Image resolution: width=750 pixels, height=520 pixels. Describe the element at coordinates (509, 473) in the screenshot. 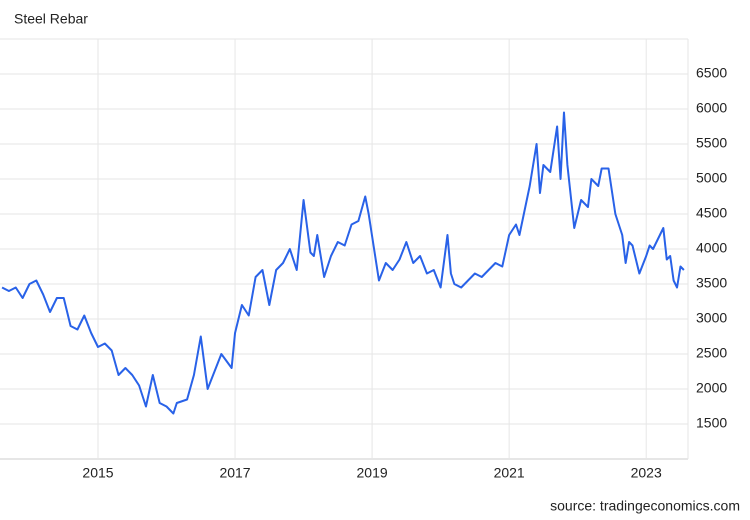

I see `x-tick-label: 2021` at that location.